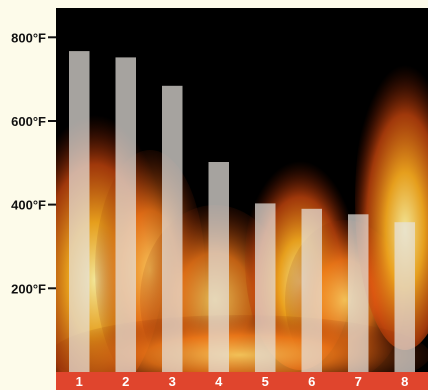  I want to click on y-tick-label: 800°F, so click(28, 37).